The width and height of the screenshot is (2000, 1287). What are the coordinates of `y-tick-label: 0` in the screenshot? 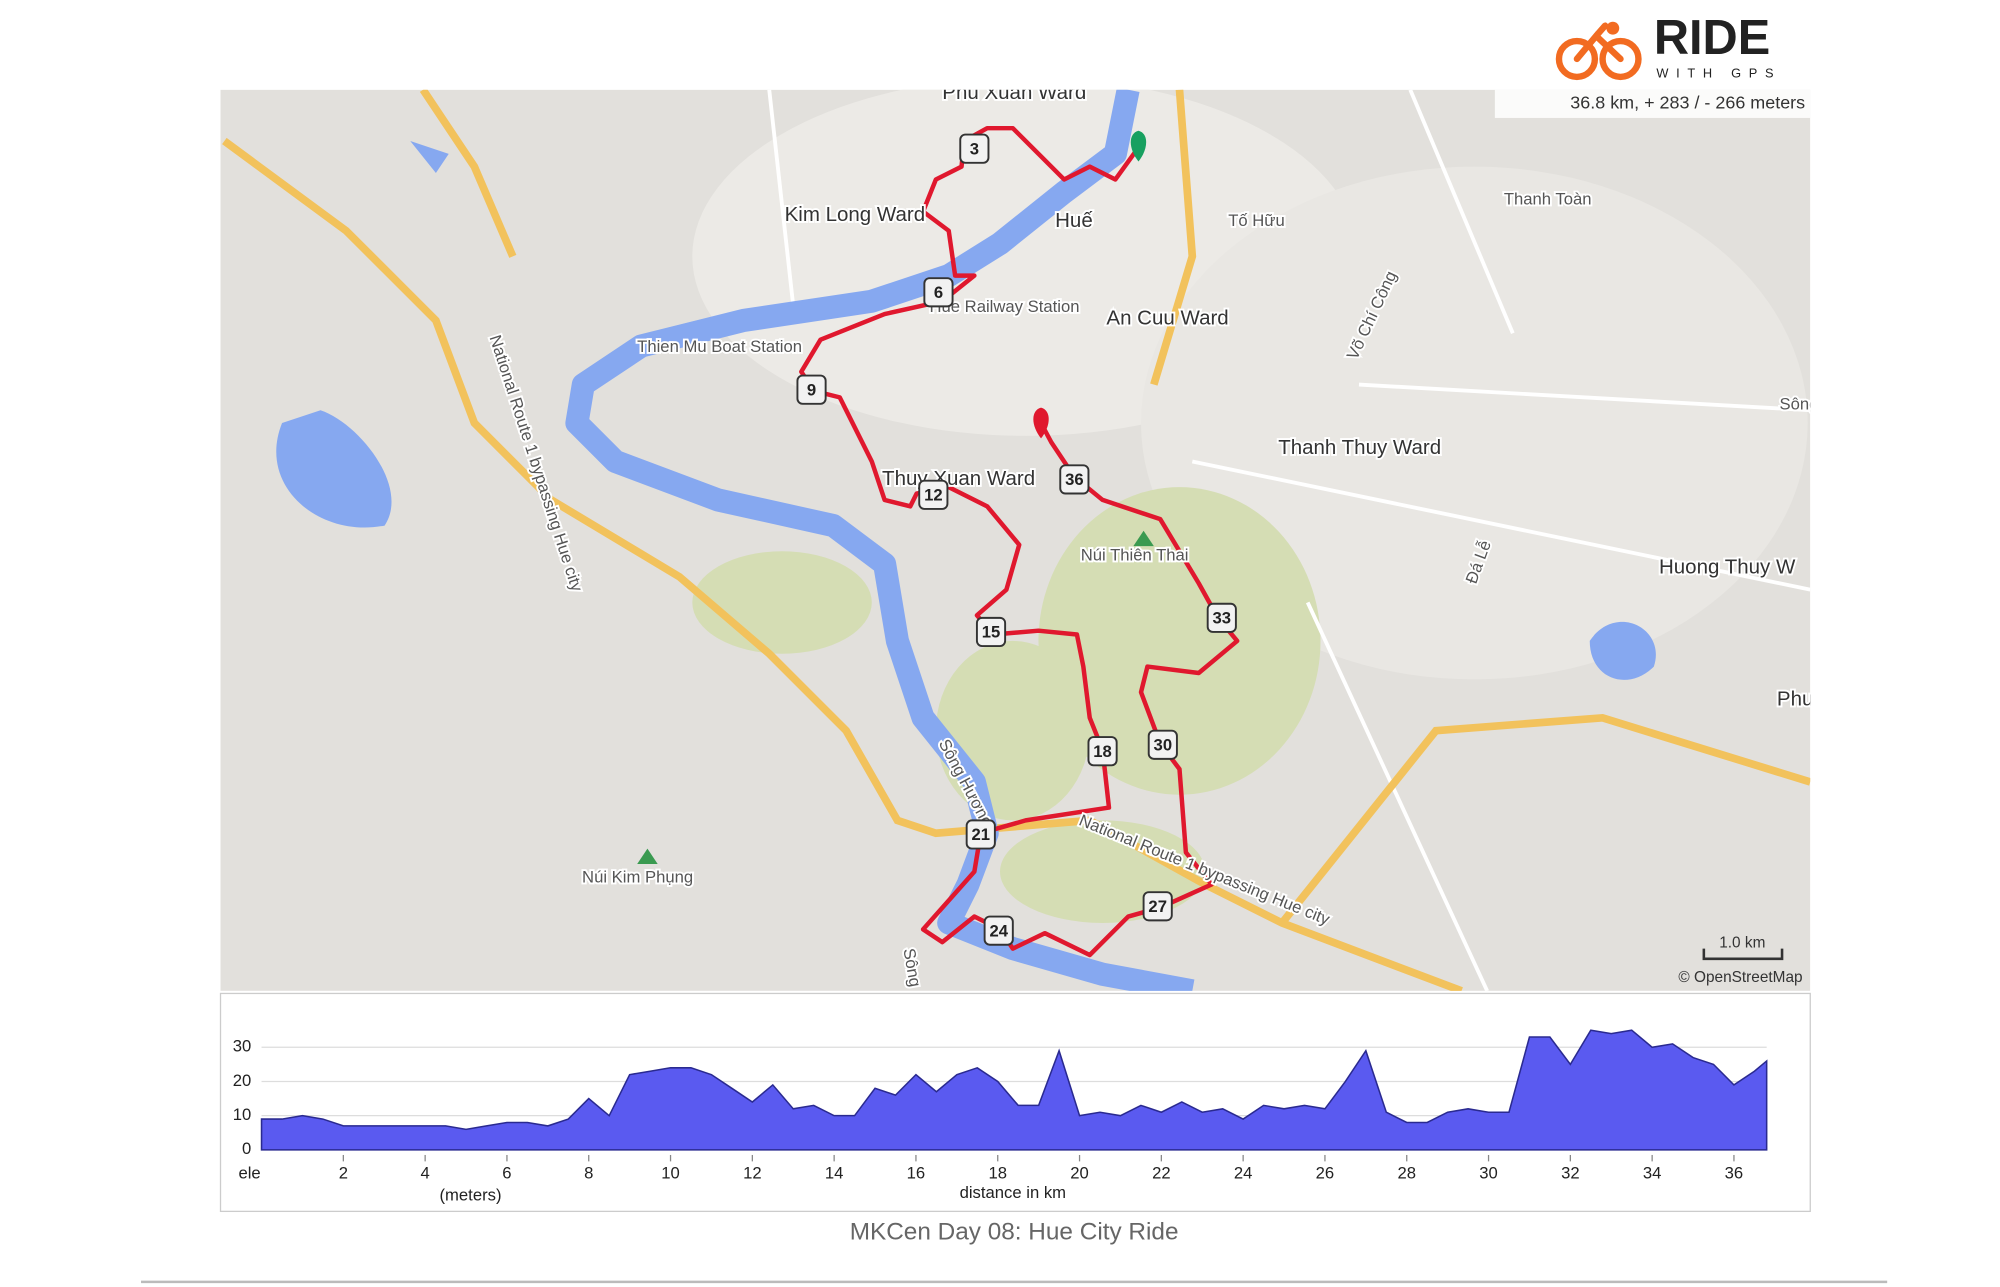 It's located at (246, 1148).